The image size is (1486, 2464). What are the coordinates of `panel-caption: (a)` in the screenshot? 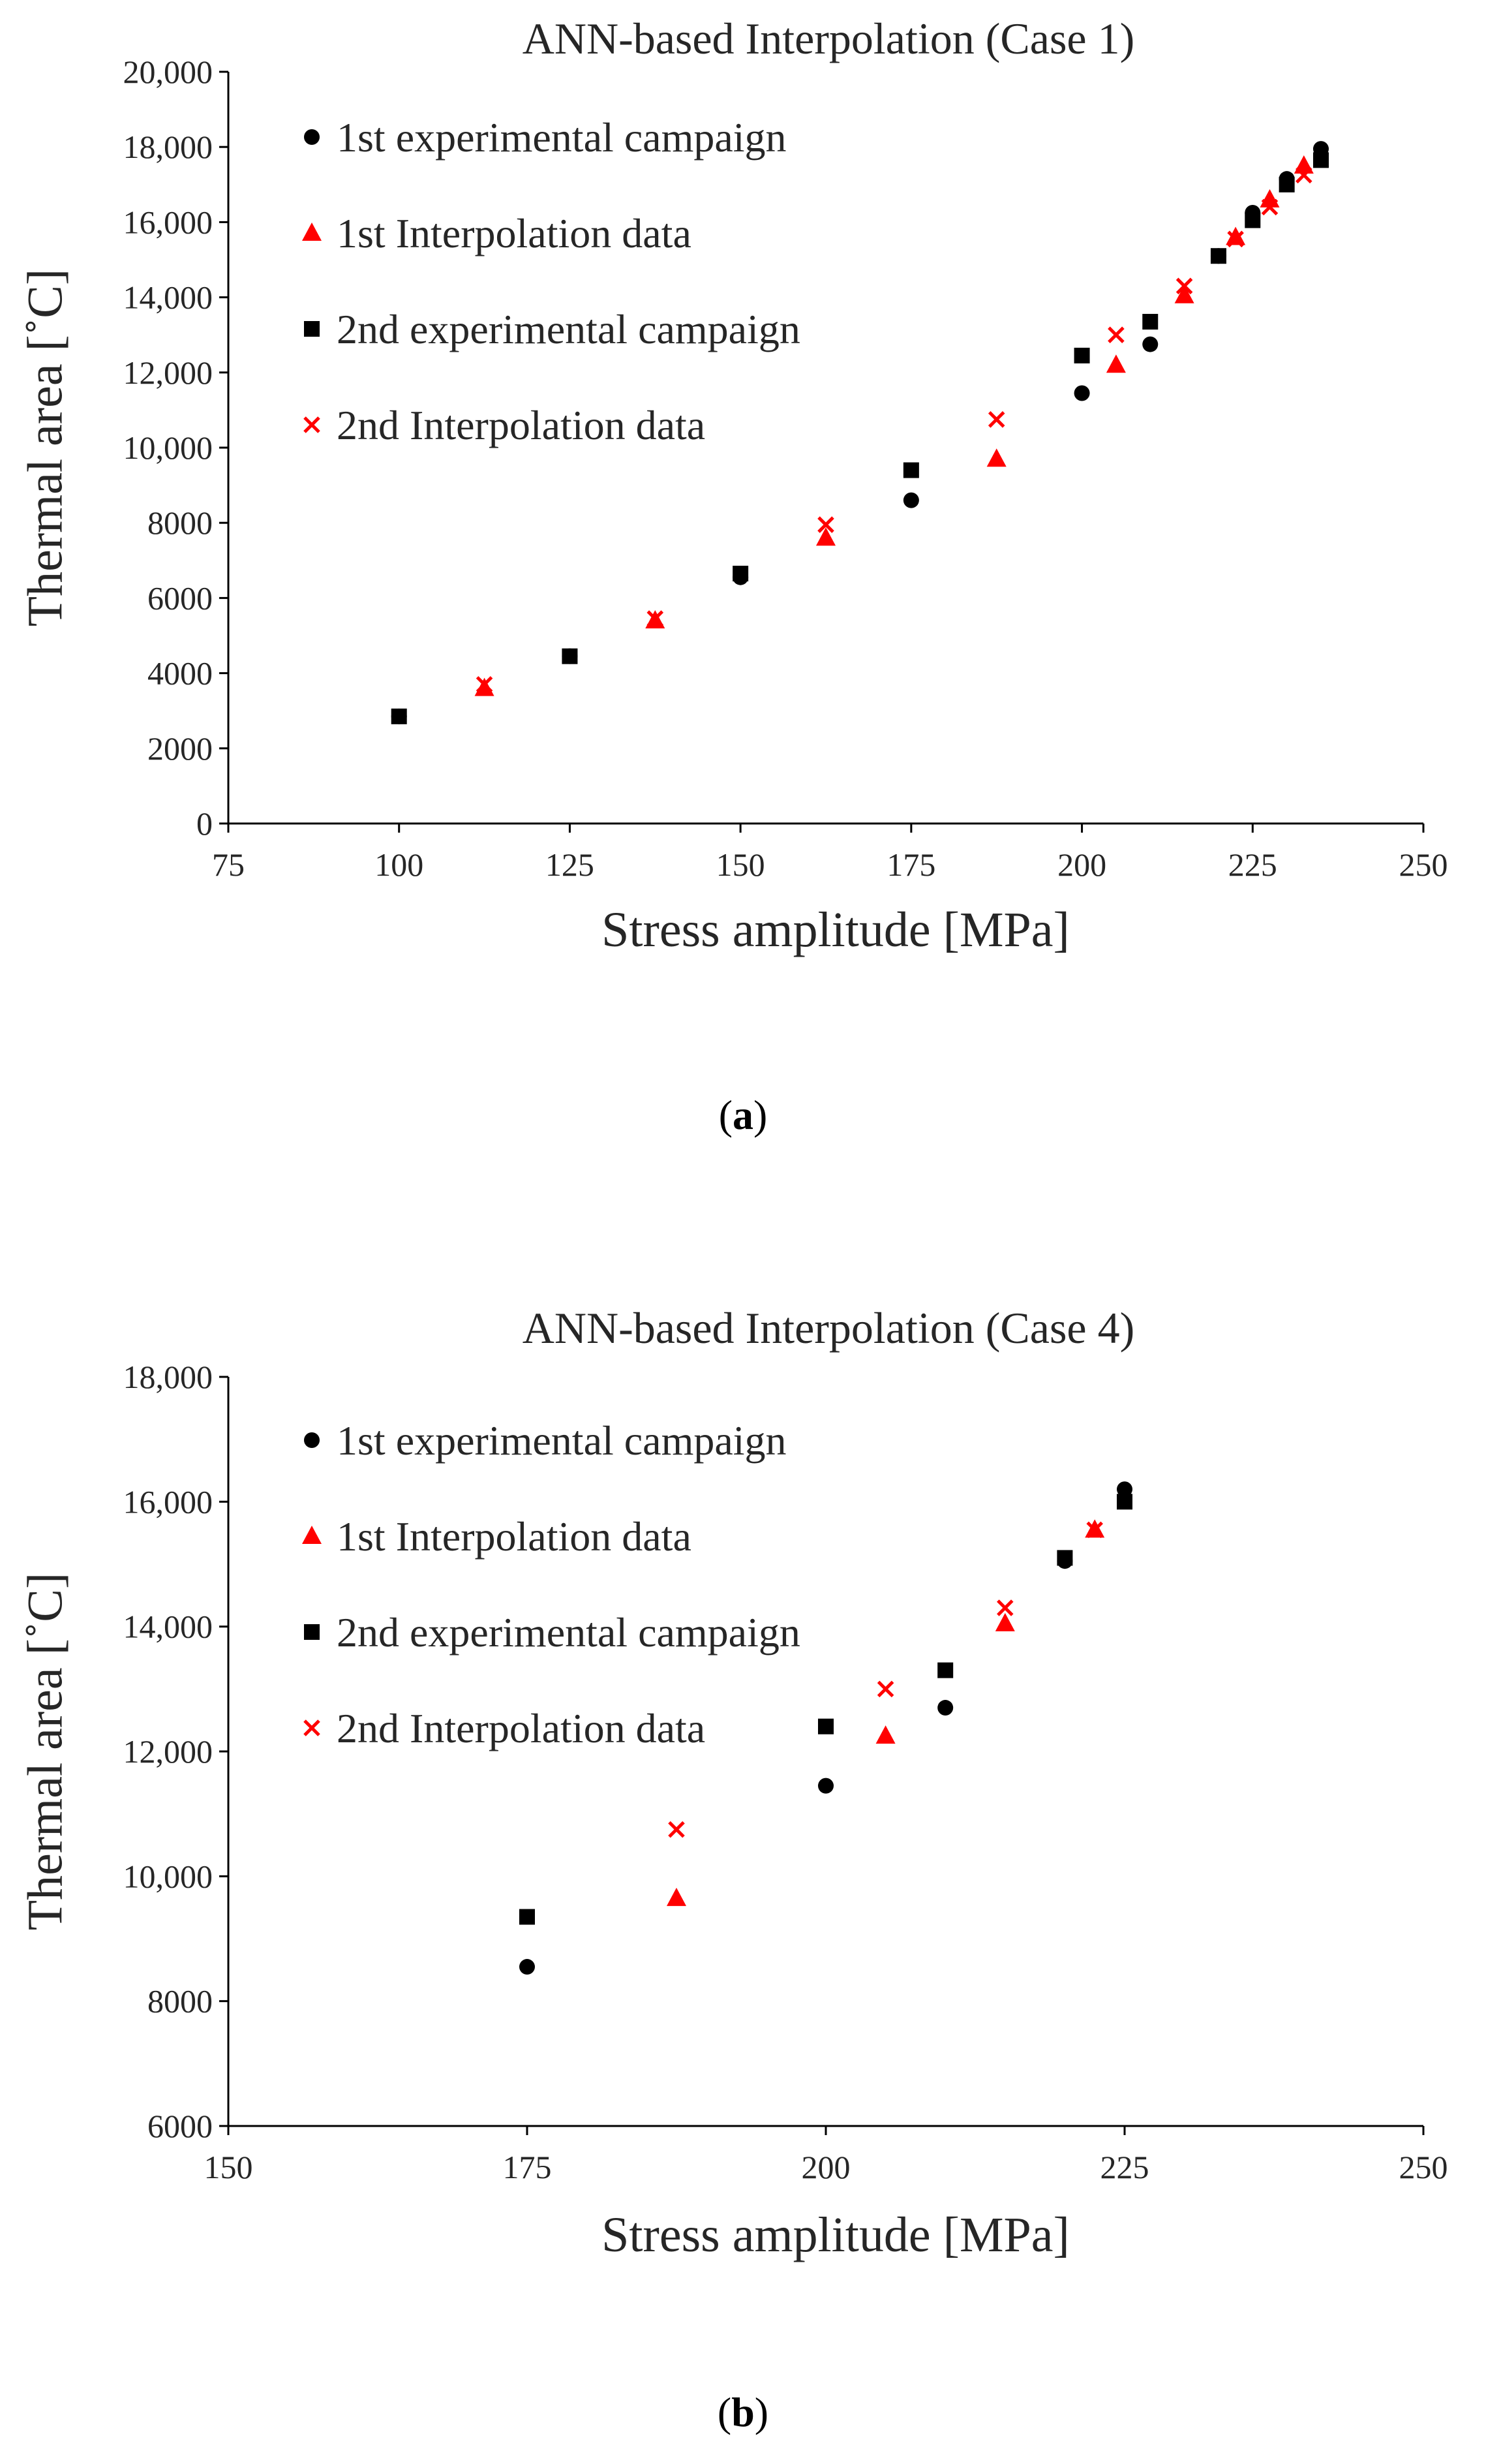 It's located at (743, 1115).